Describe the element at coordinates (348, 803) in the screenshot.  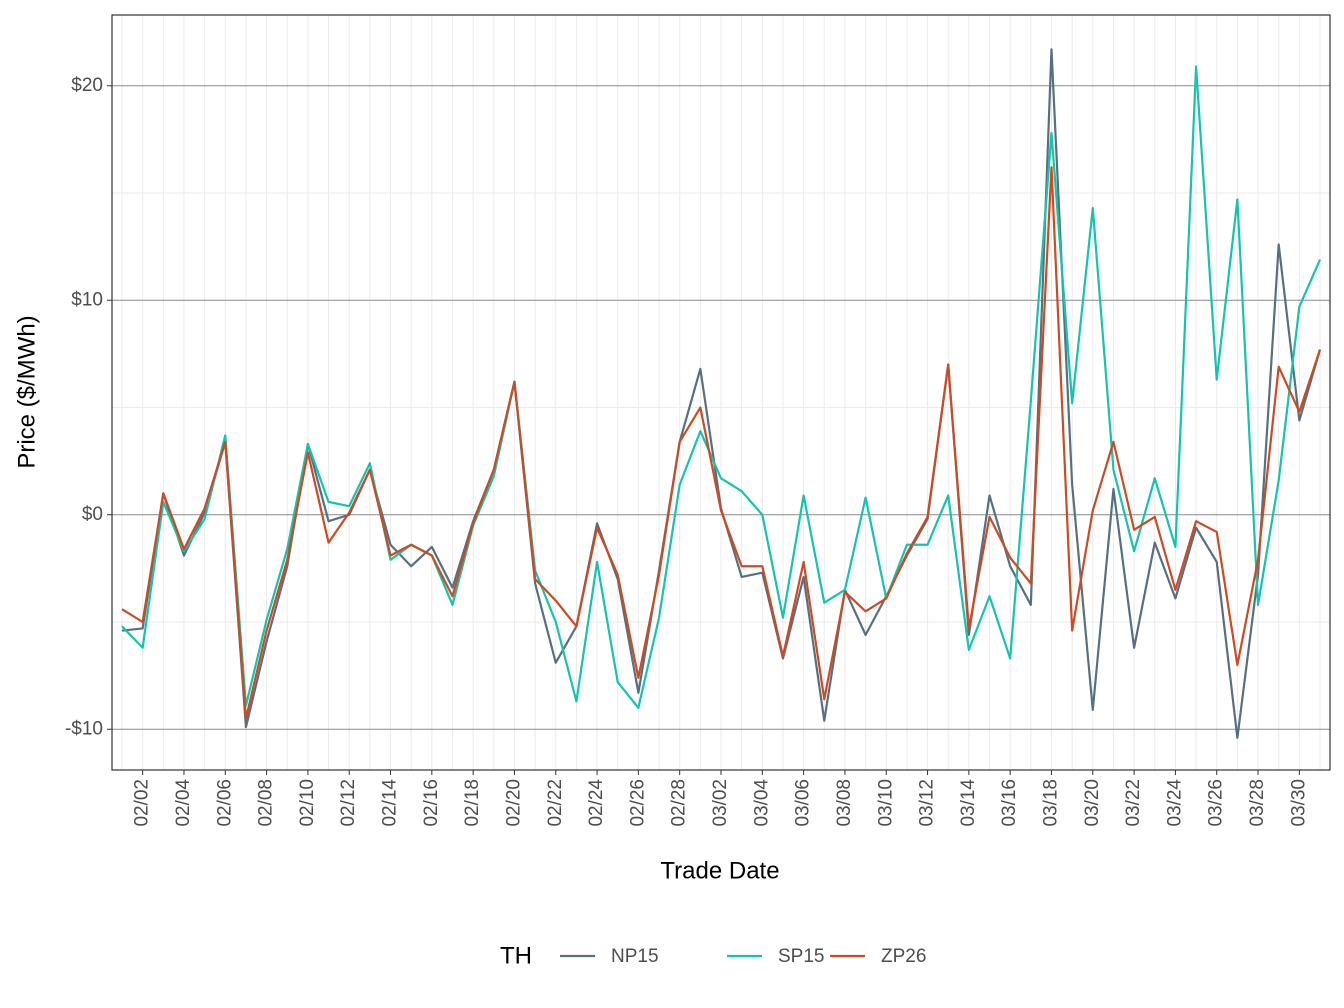
I see `x-tick-label: 02/12` at that location.